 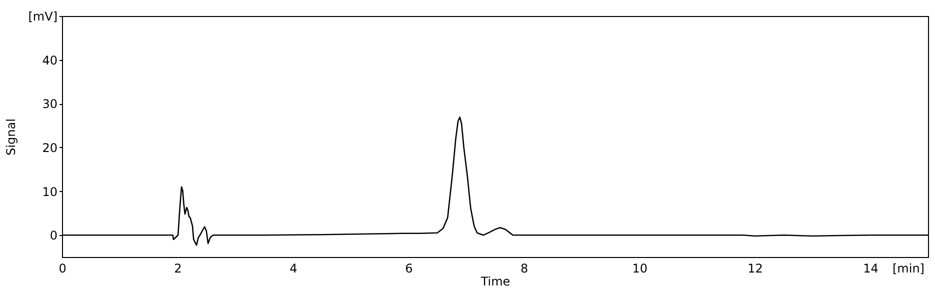 What do you see at coordinates (495, 281) in the screenshot?
I see `x-axis-title: Time` at bounding box center [495, 281].